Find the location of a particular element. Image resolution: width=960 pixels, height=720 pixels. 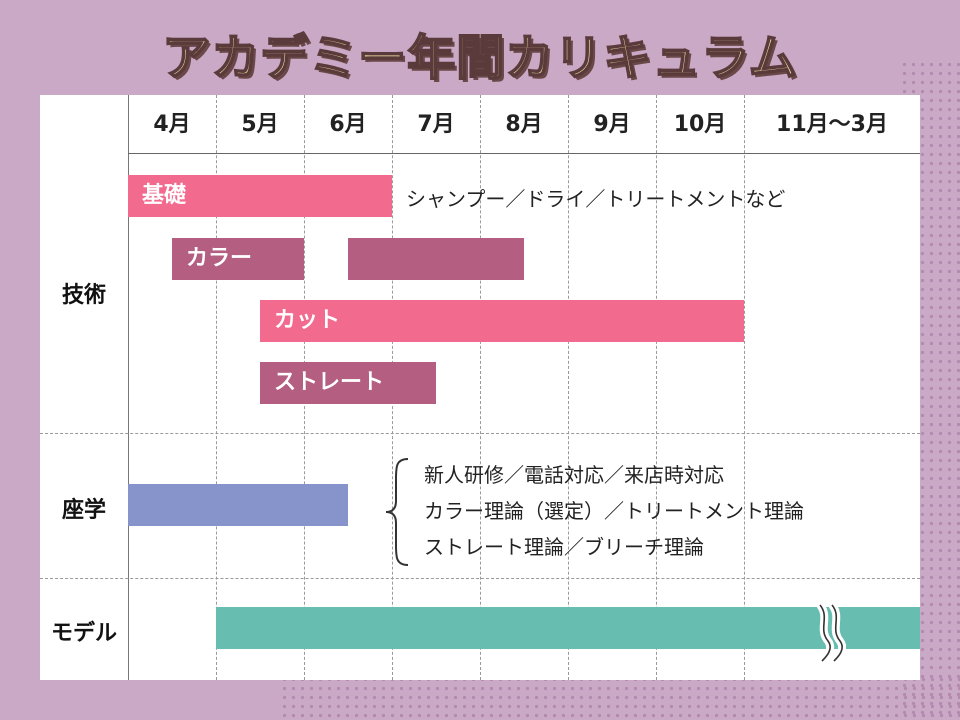

month-header: 5月 is located at coordinates (260, 124).